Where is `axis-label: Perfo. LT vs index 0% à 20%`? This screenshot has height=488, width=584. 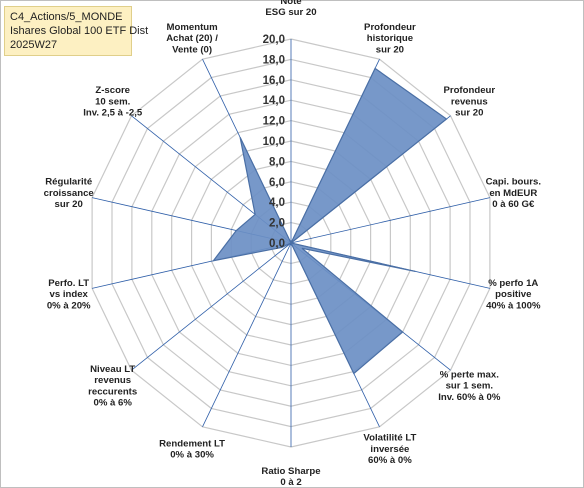
axis-label: Perfo. LT vs index 0% à 20% is located at coordinates (69, 294).